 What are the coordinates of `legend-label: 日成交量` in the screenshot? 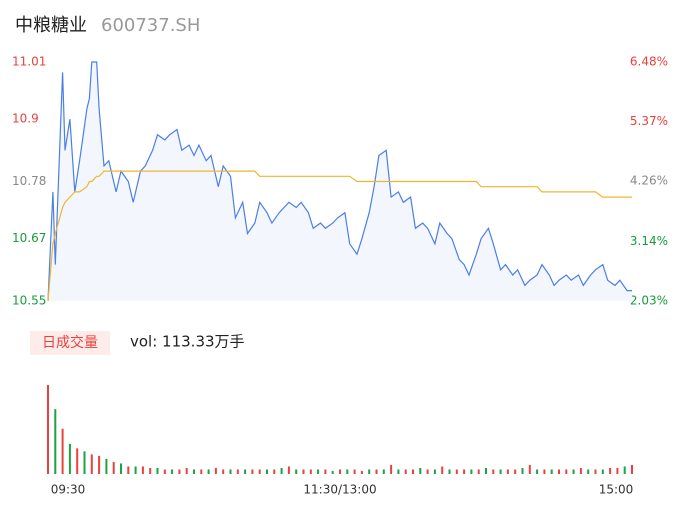 It's located at (70, 342).